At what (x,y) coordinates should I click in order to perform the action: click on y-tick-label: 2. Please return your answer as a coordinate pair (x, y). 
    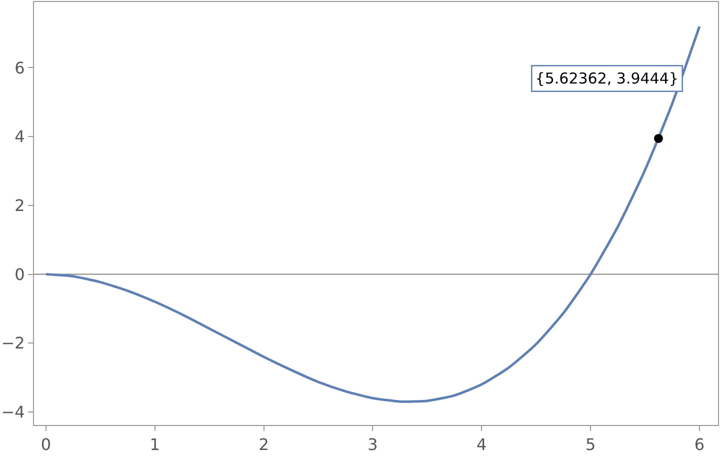
    Looking at the image, I should click on (19, 206).